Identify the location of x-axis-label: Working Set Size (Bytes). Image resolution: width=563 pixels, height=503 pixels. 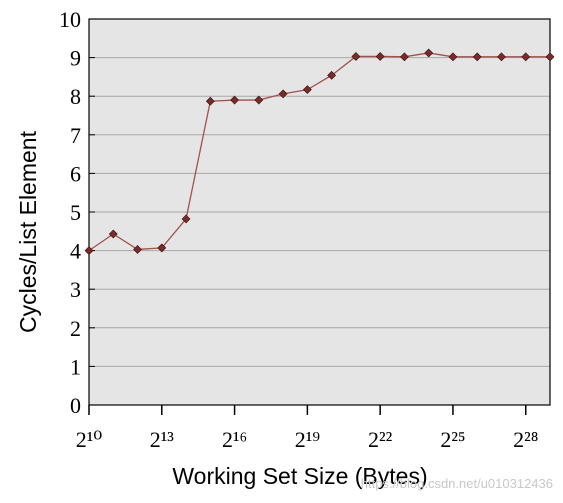
(299, 476).